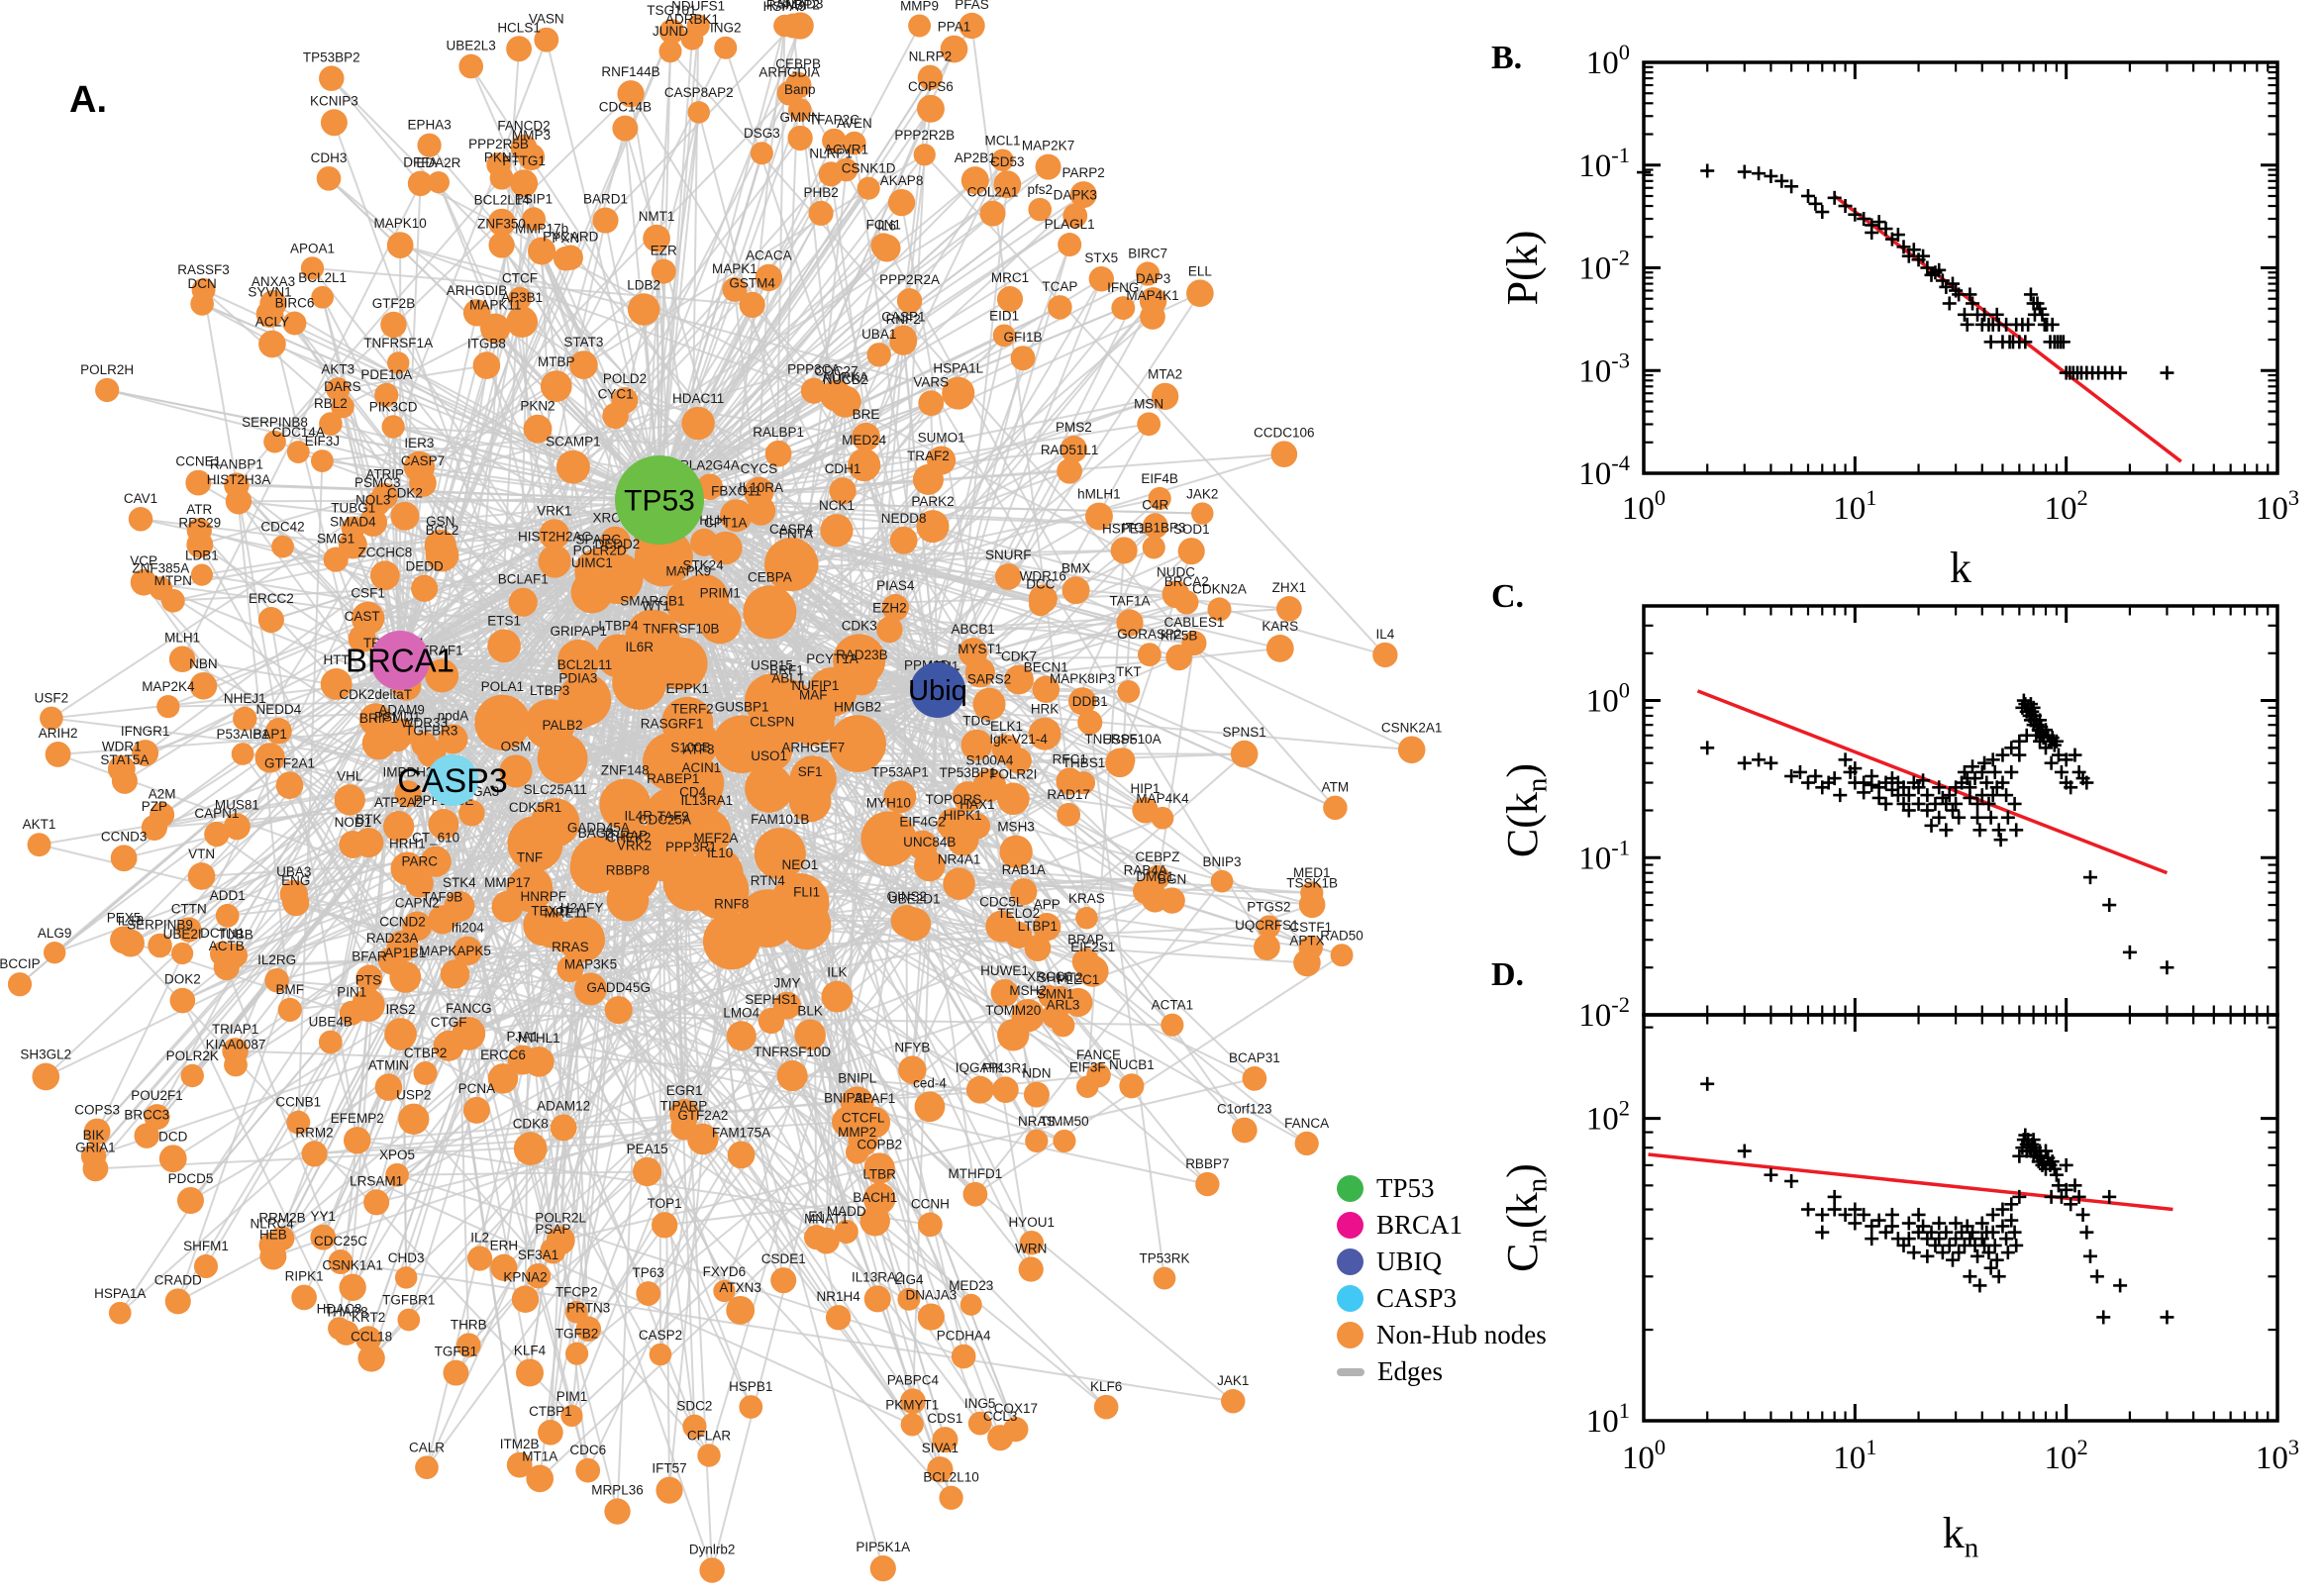 The height and width of the screenshot is (1596, 2323). What do you see at coordinates (1154, 876) in the screenshot?
I see `network-node-label: DMC1` at bounding box center [1154, 876].